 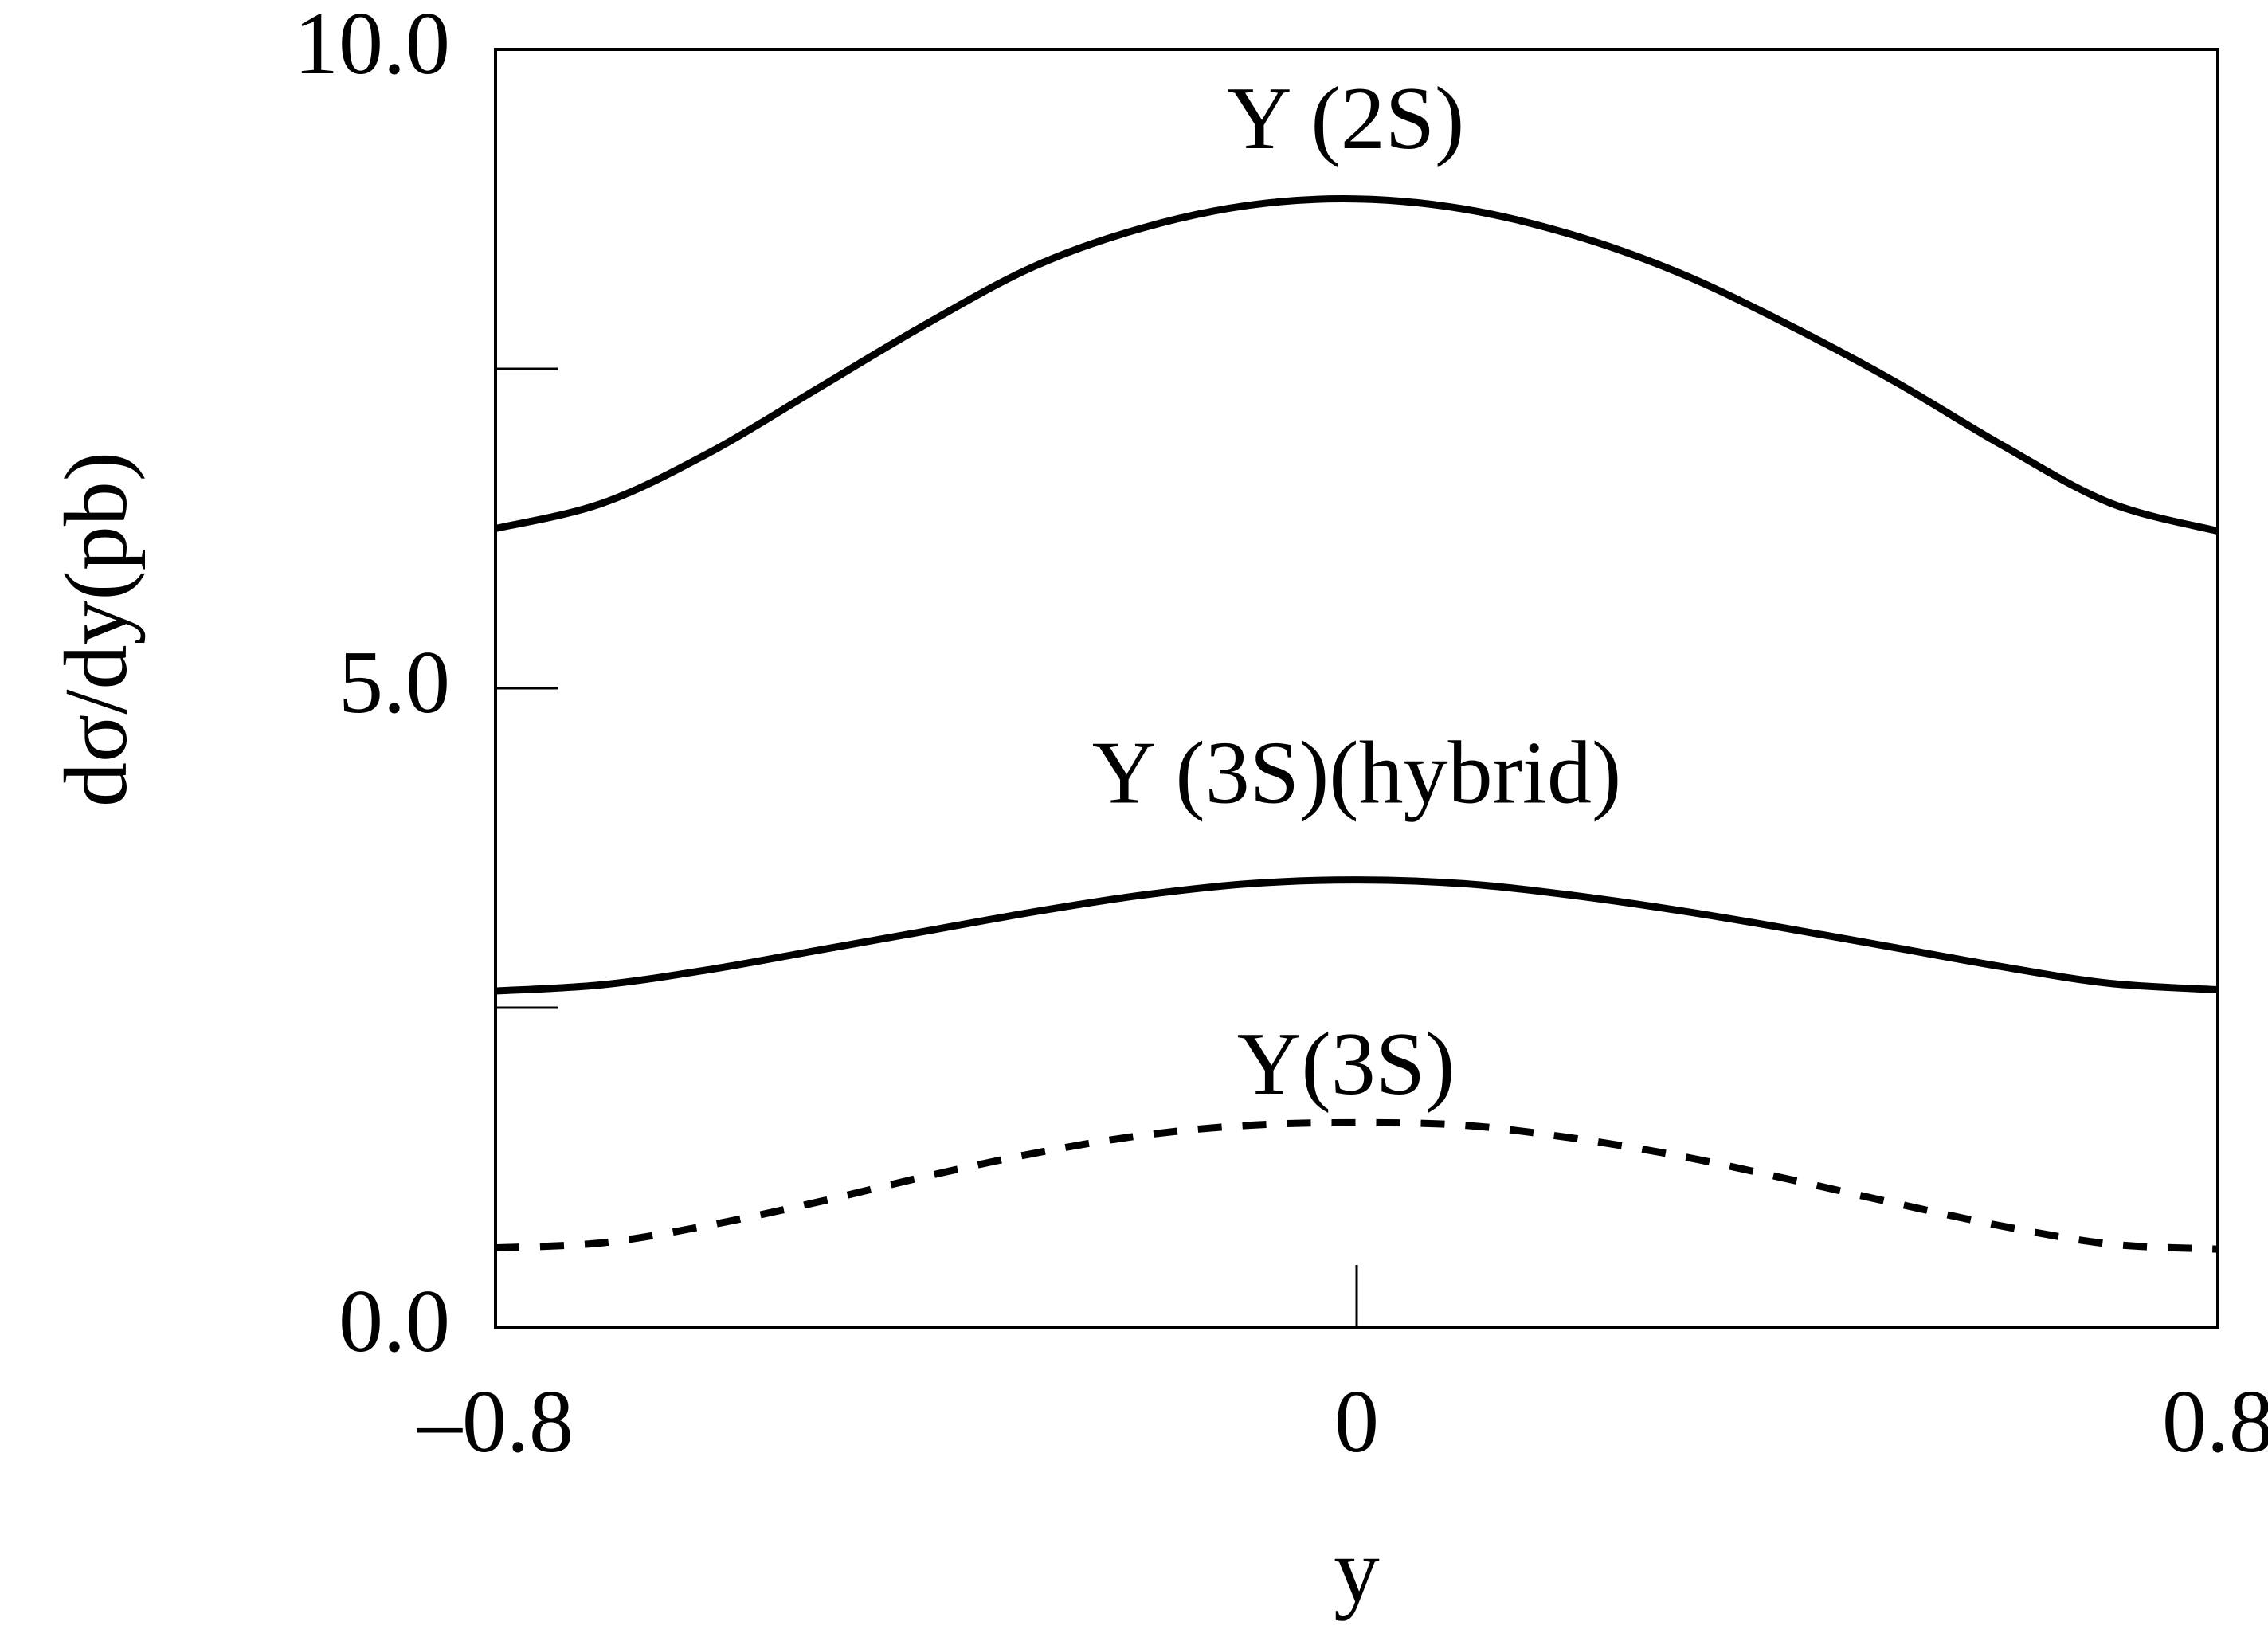 What do you see at coordinates (395, 1321) in the screenshot?
I see `y-tick-label: 0.0` at bounding box center [395, 1321].